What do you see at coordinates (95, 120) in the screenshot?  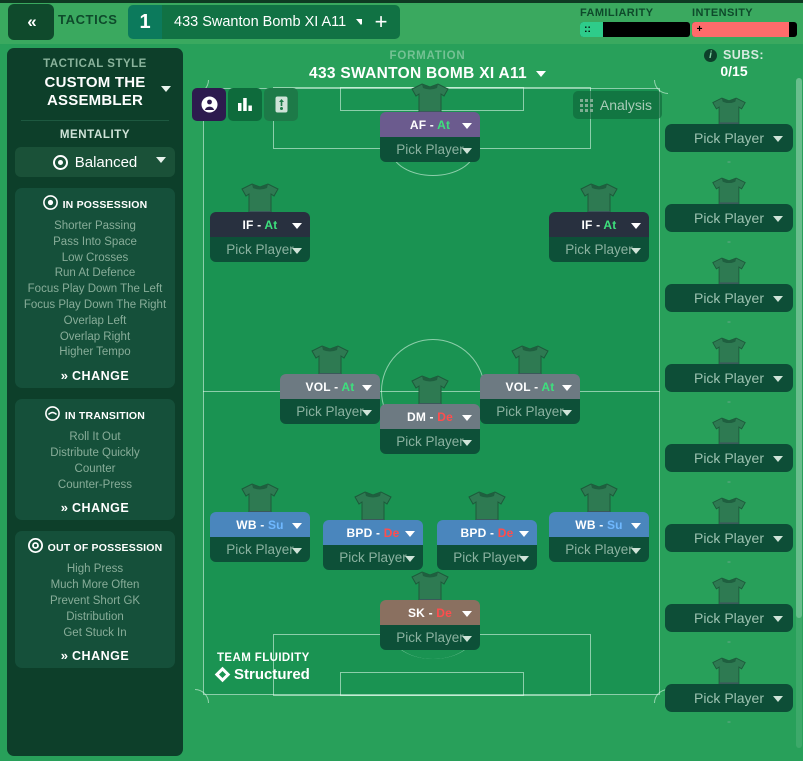 I see `divider` at bounding box center [95, 120].